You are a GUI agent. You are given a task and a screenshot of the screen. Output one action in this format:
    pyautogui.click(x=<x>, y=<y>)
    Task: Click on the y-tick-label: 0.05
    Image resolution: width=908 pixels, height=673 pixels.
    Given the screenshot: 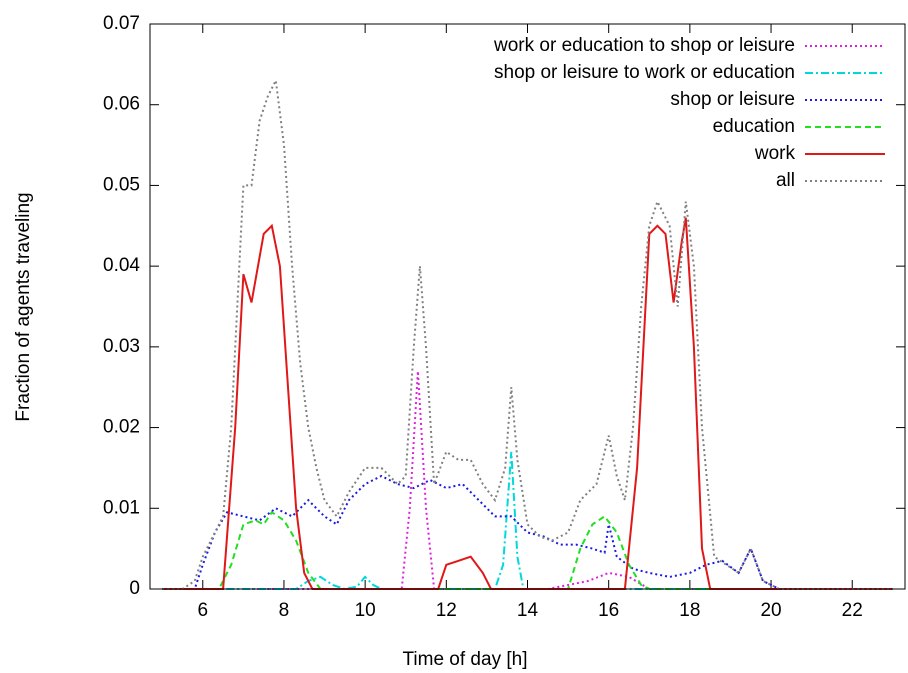 What is the action you would take?
    pyautogui.click(x=121, y=184)
    